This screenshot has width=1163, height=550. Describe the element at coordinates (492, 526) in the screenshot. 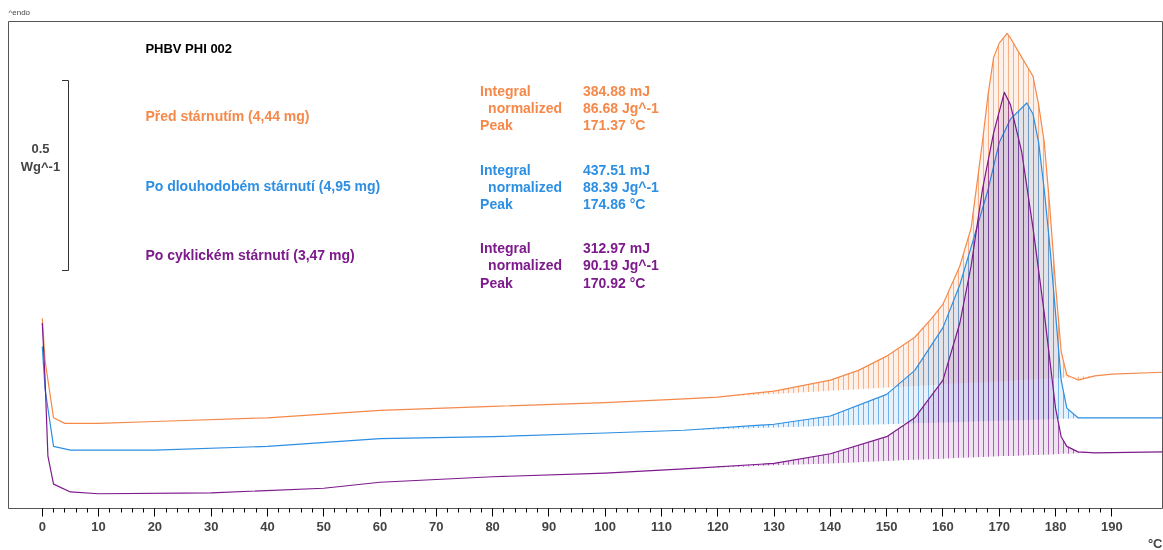

I see `x-tick-label: 80` at that location.